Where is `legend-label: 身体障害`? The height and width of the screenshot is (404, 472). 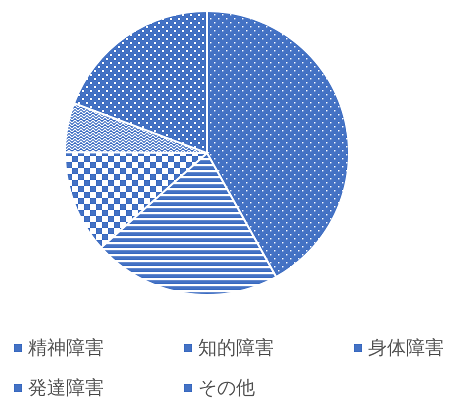 legend-label: 身体障害 is located at coordinates (406, 348).